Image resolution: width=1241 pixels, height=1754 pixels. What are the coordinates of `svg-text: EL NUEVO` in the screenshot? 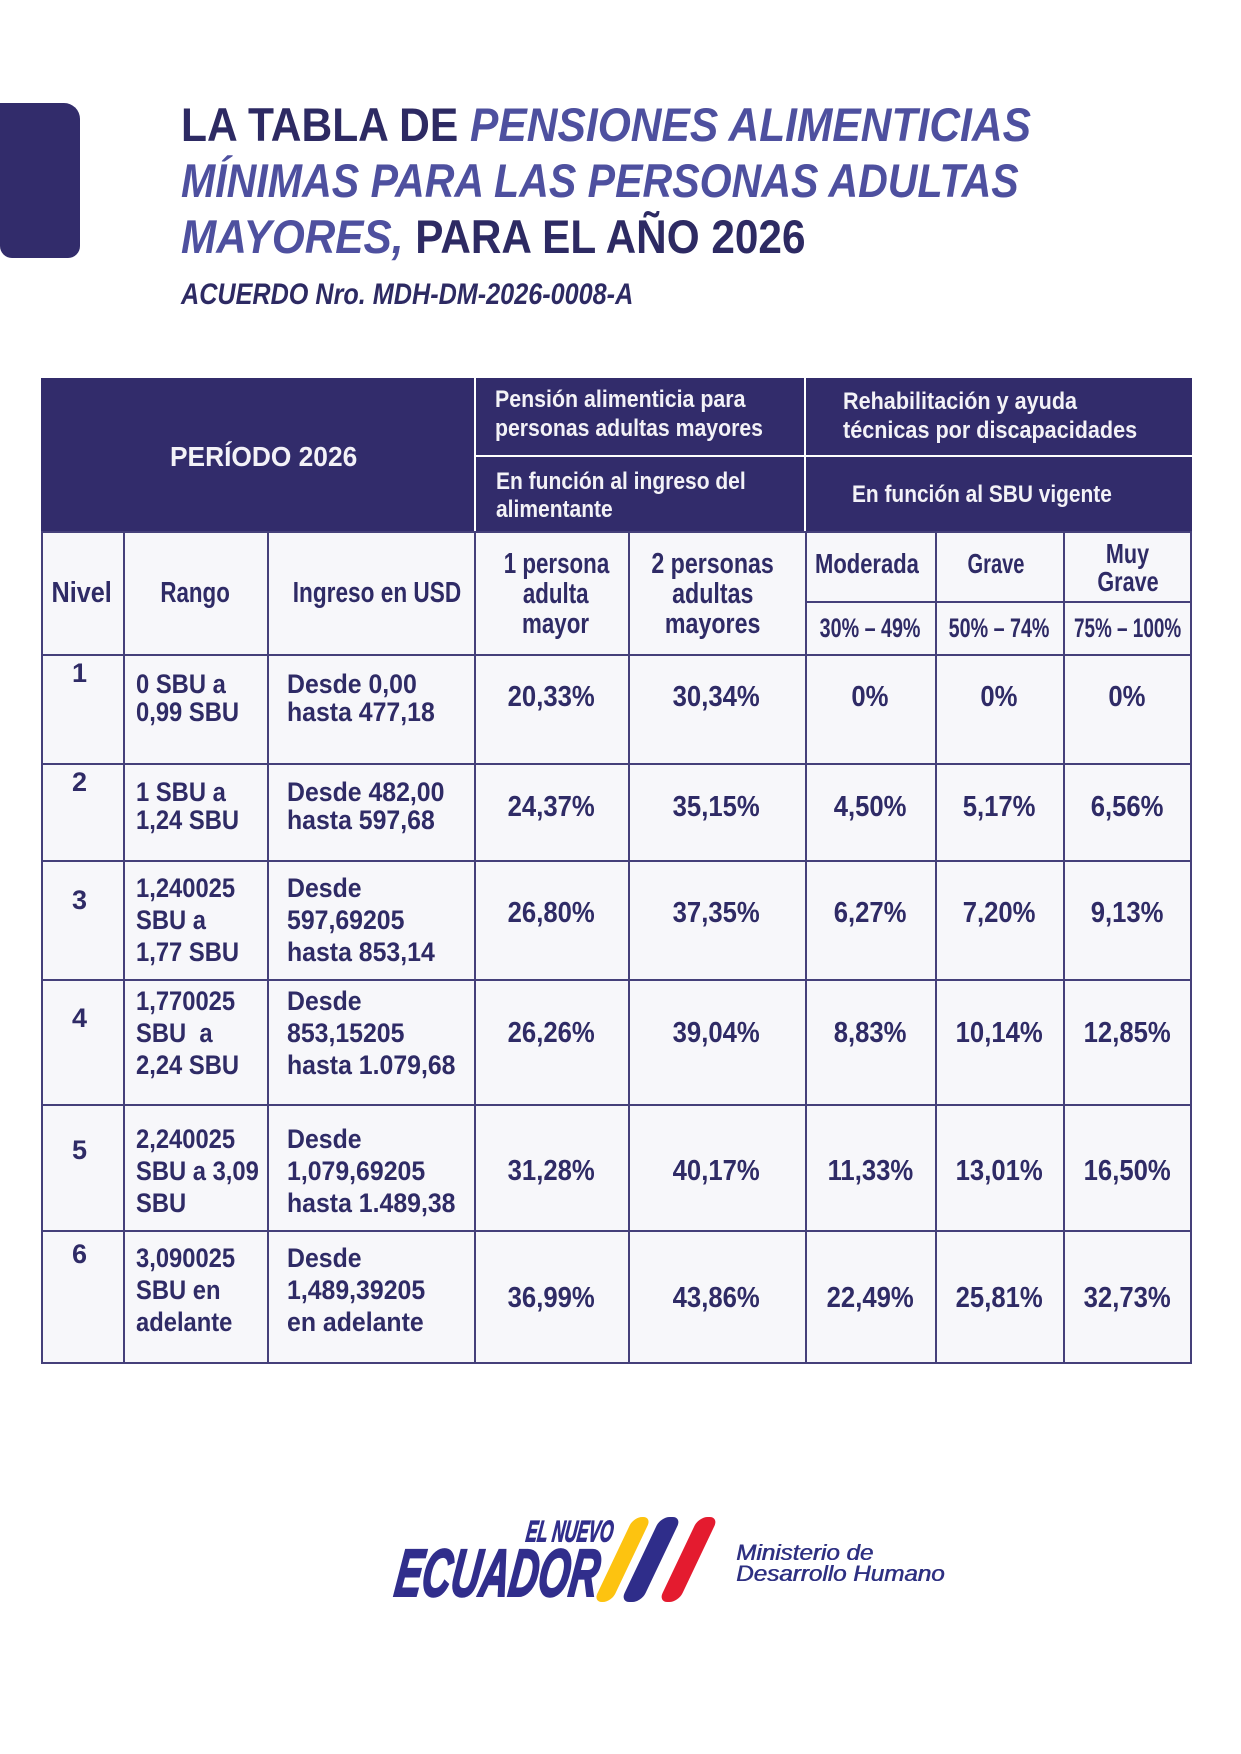 It's located at (570, 1532).